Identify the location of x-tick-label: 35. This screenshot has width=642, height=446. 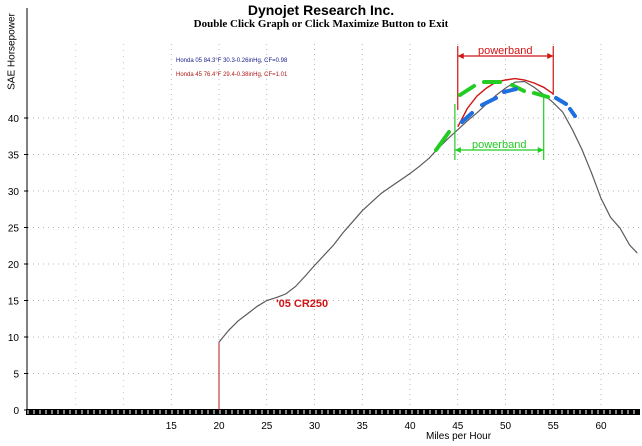
(363, 426).